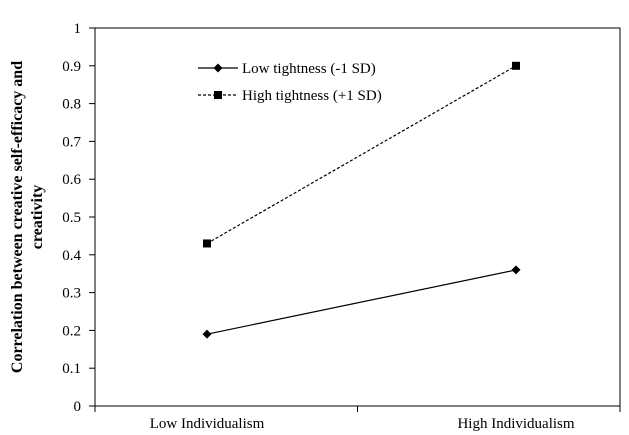 This screenshot has width=629, height=435. I want to click on y-tick-label: 1, so click(78, 29).